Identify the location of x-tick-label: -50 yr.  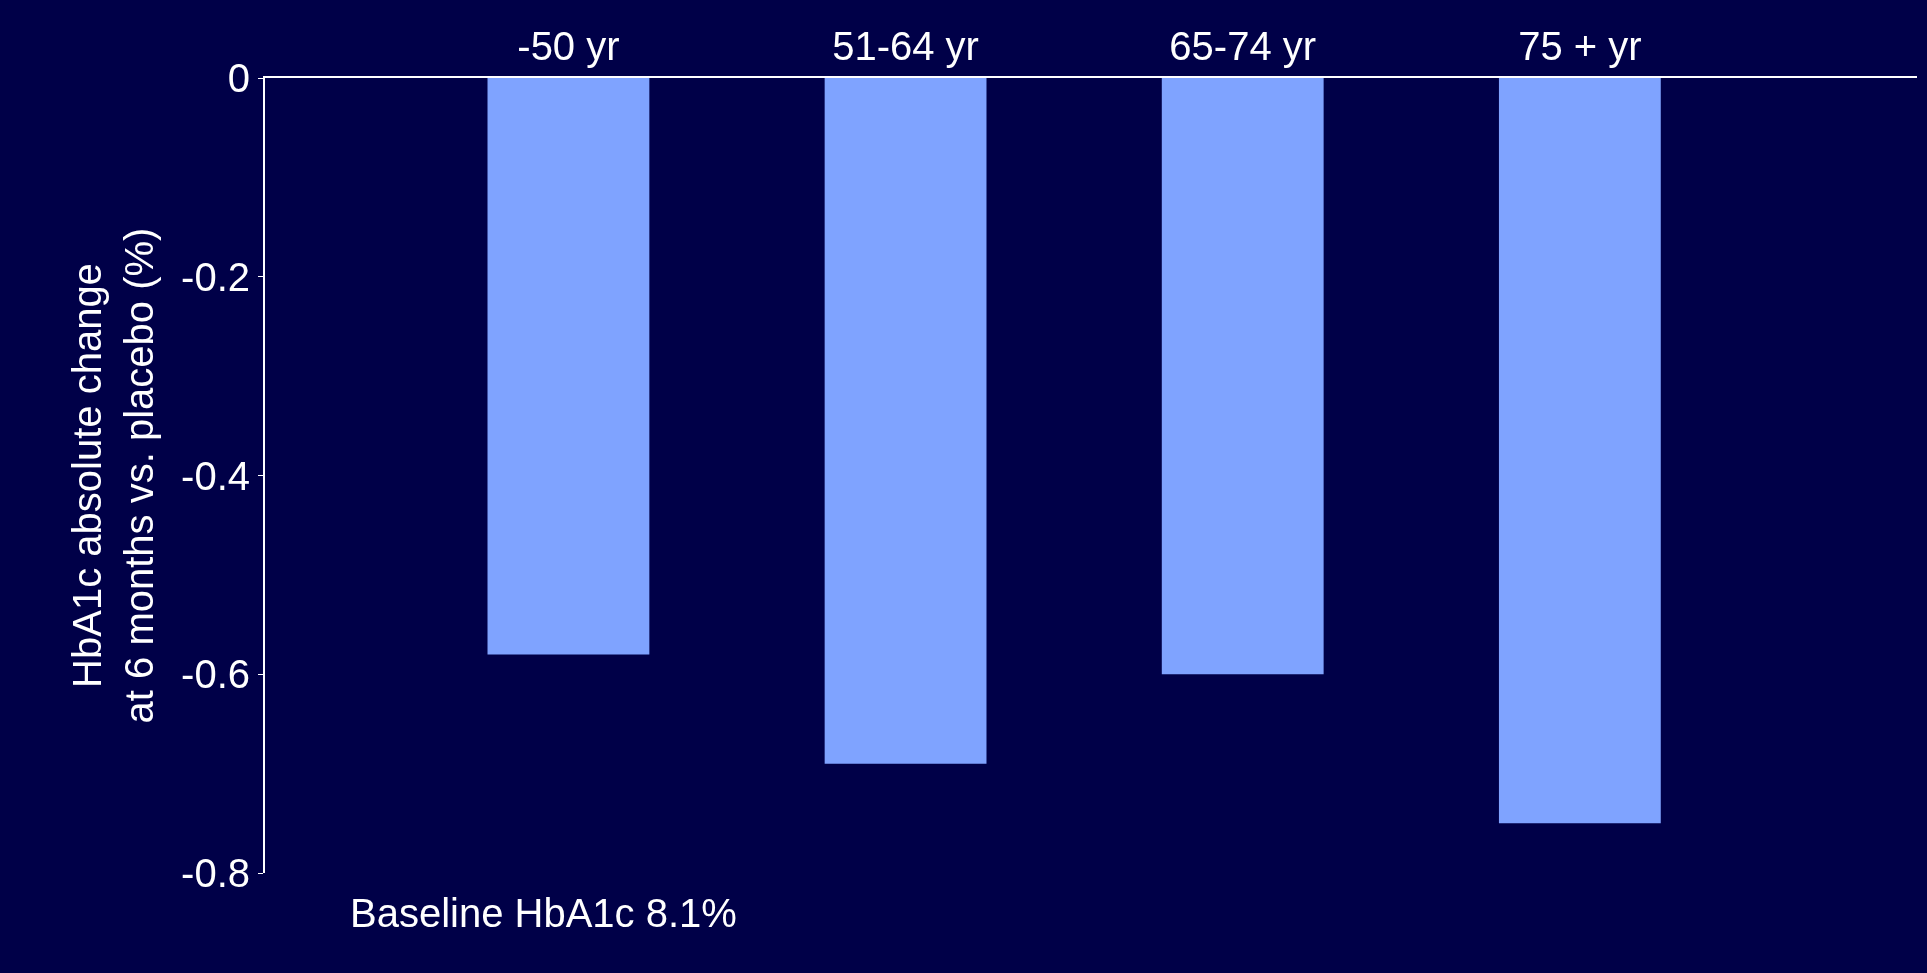
(568, 46).